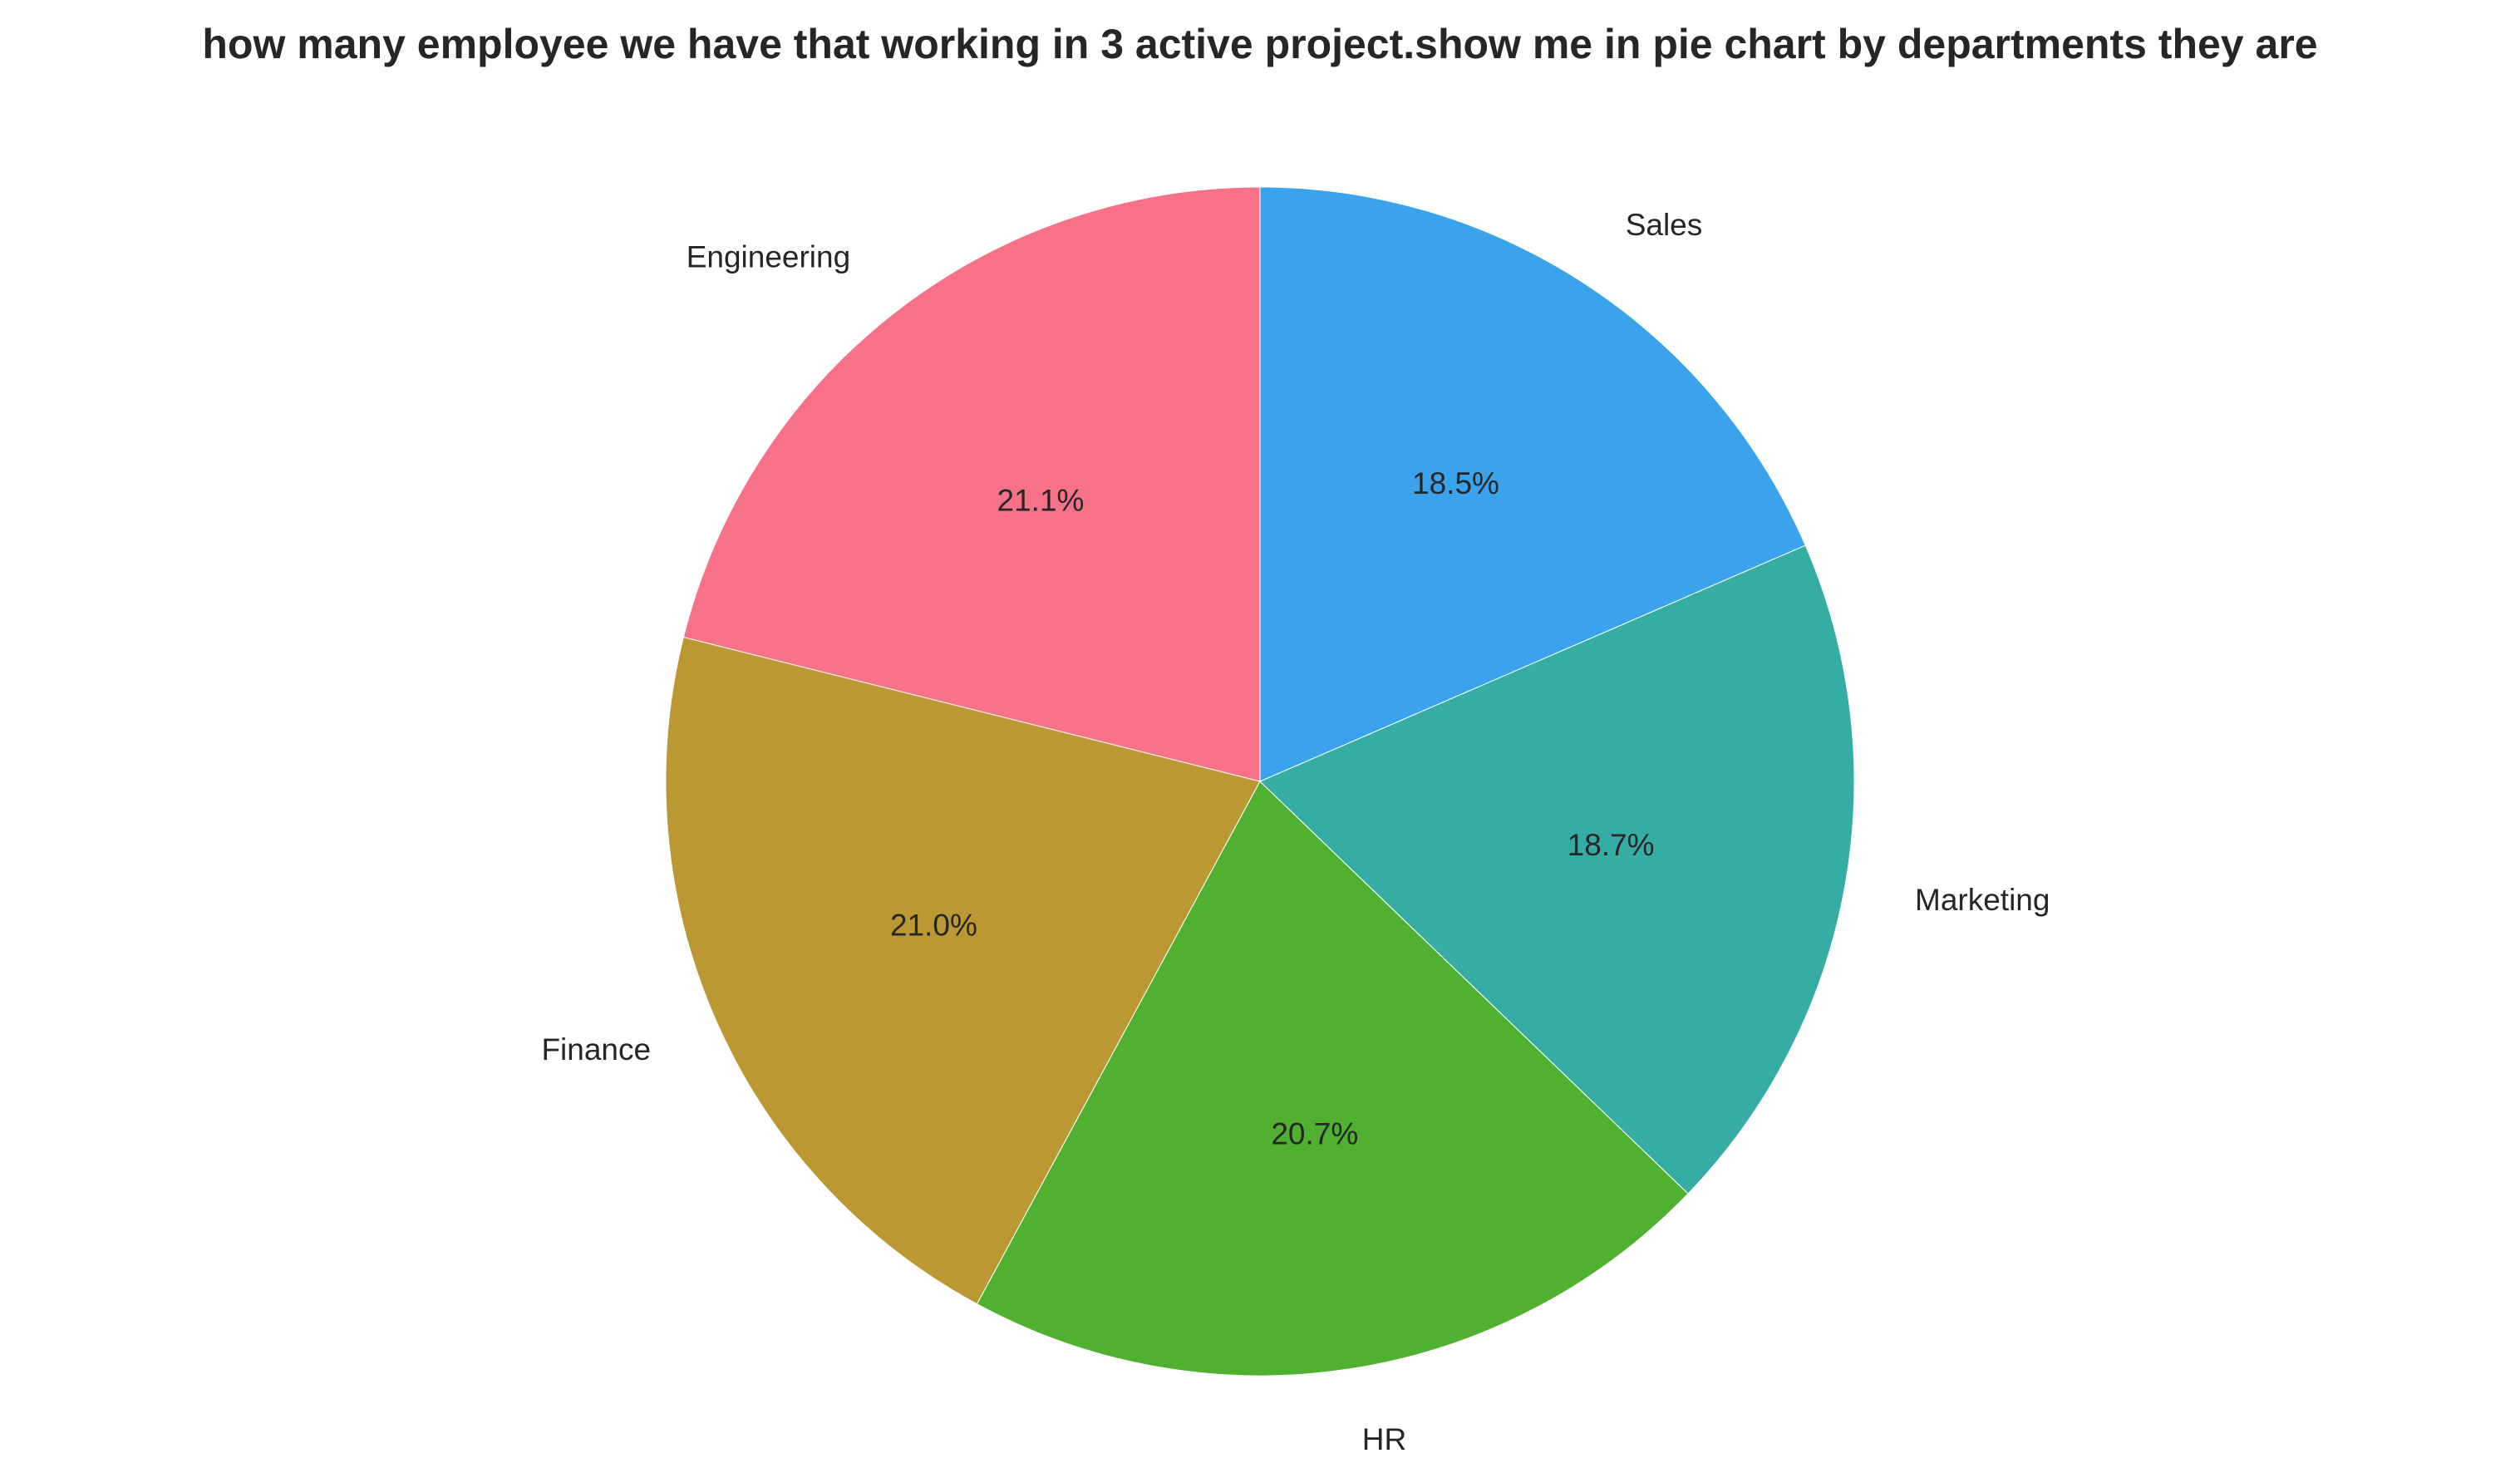 This screenshot has width=2520, height=1468. I want to click on slice-label-marketing: Marketing, so click(1982, 900).